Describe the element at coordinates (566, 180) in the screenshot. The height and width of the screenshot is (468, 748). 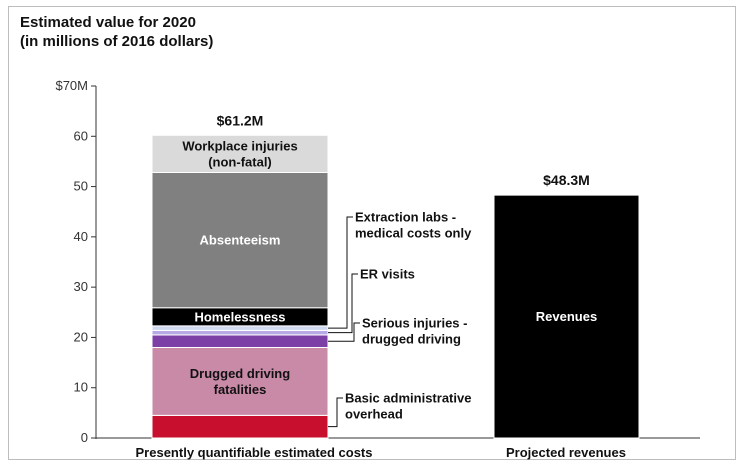
I see `bar-total-label: $48.3M` at that location.